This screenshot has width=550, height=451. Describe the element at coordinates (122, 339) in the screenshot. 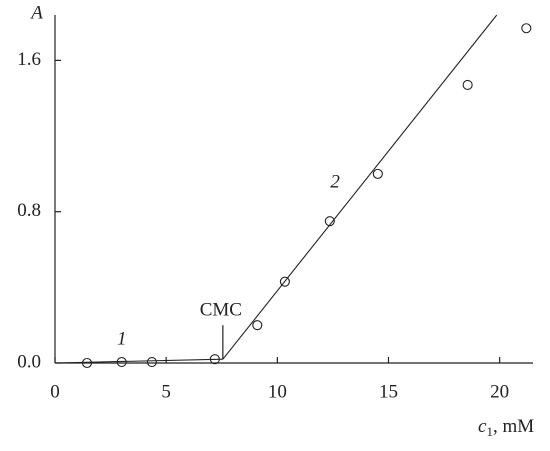

I see `line-label: 1` at that location.